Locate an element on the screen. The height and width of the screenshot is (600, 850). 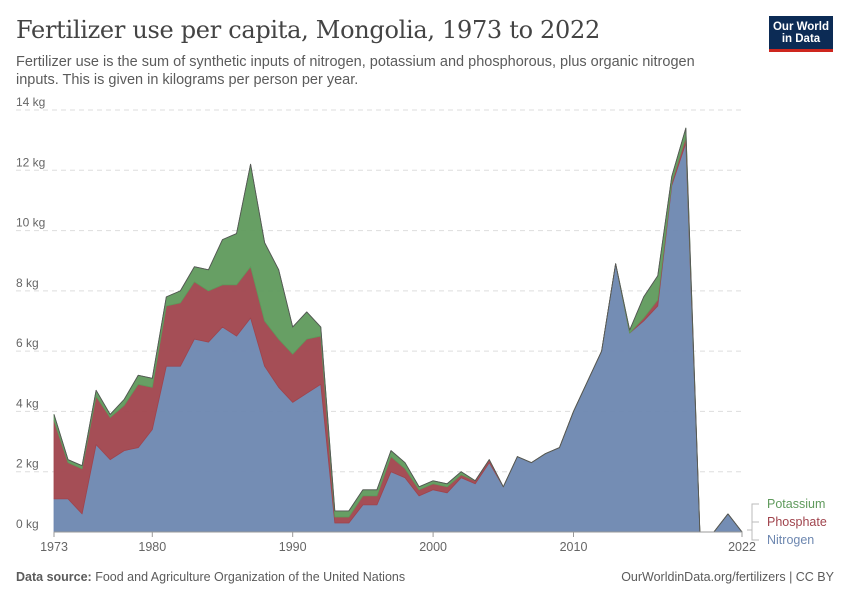
y-tick-label: 14 kg is located at coordinates (30, 102).